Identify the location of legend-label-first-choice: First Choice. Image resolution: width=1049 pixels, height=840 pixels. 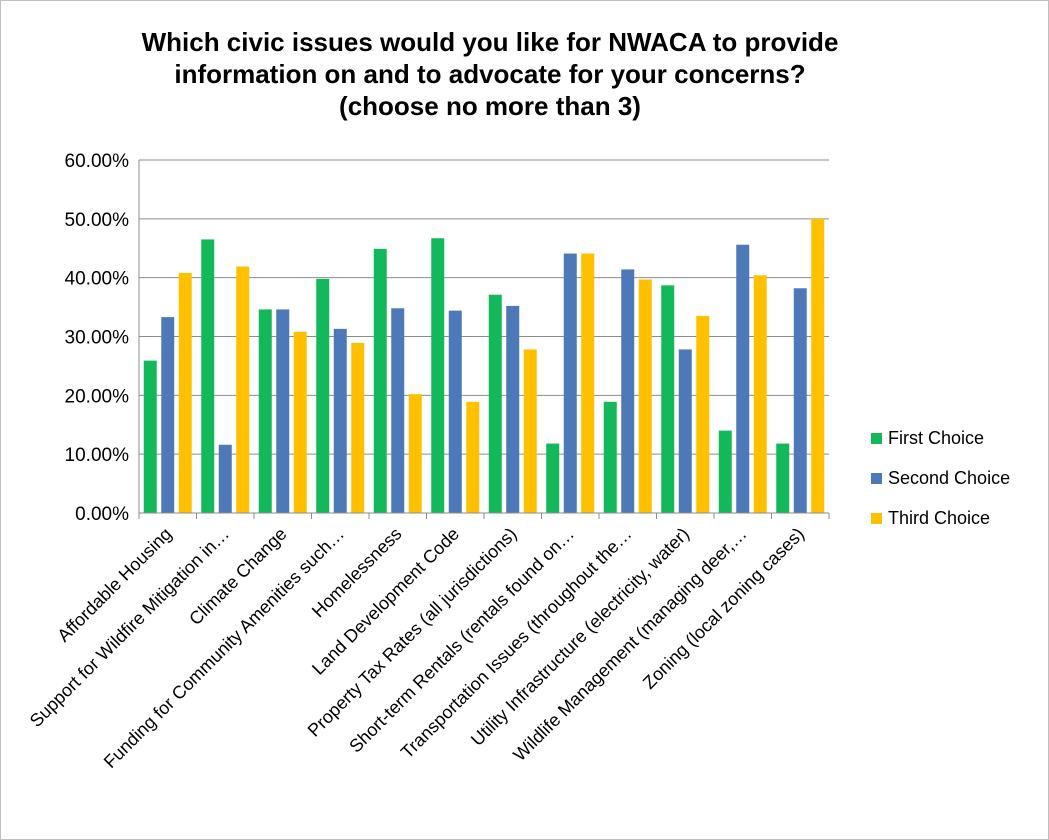
(936, 437).